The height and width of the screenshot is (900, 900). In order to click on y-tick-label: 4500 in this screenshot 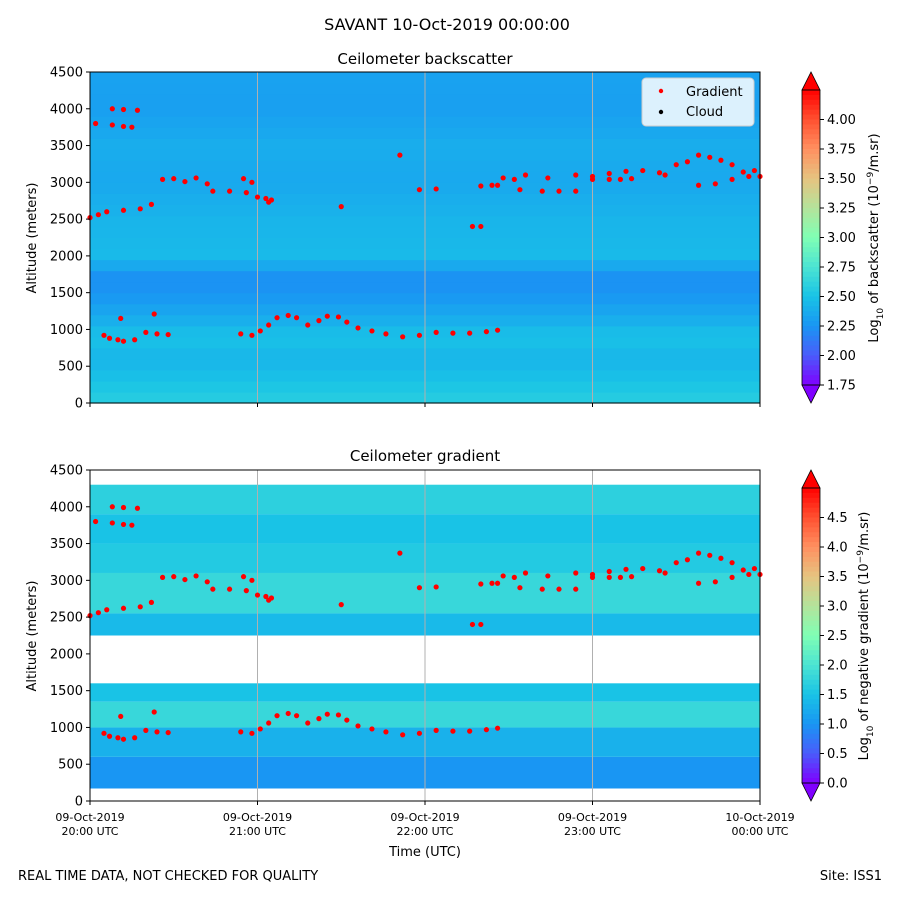, I will do `click(66, 471)`.